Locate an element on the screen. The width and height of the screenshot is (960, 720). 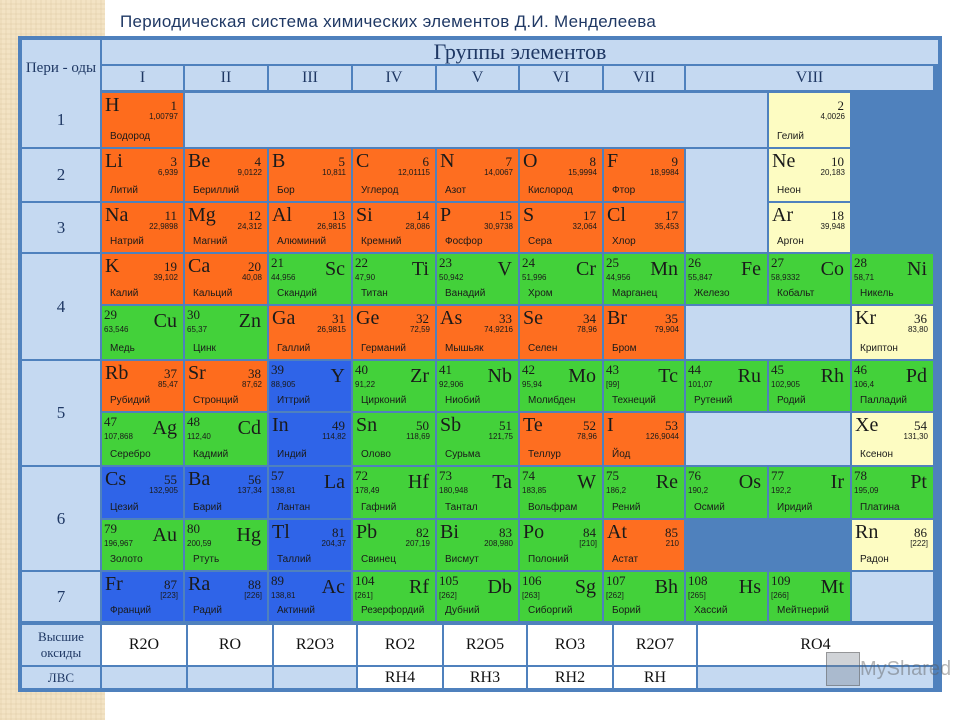
atomic-number: 21 is located at coordinates (277, 262).